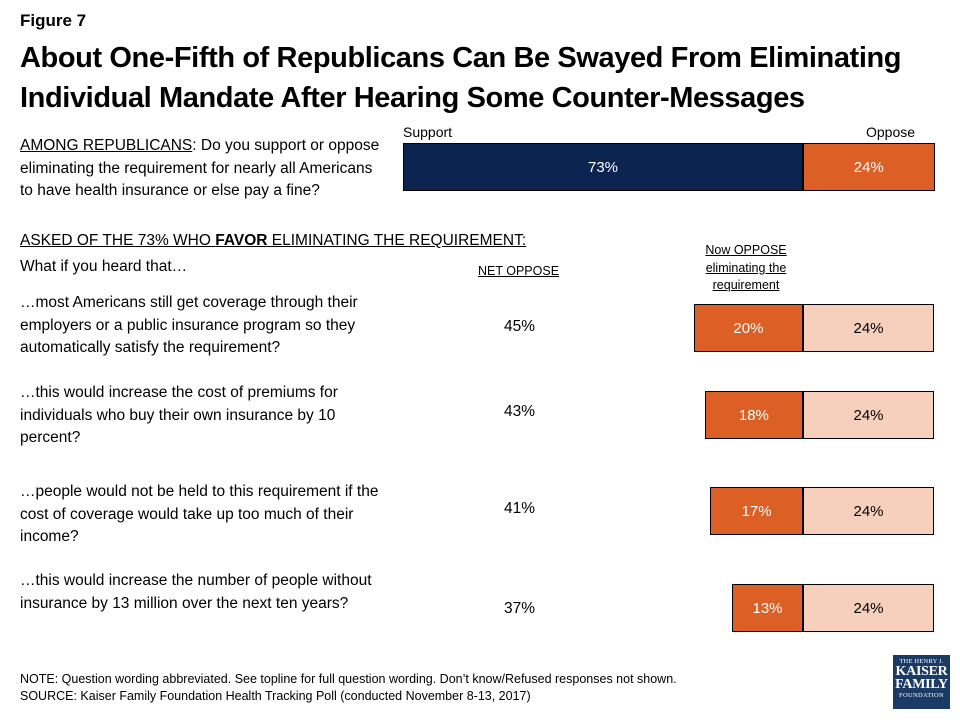 The width and height of the screenshot is (960, 720). I want to click on asked-after: ELIMINATING THE REQUIREMENT:, so click(397, 240).